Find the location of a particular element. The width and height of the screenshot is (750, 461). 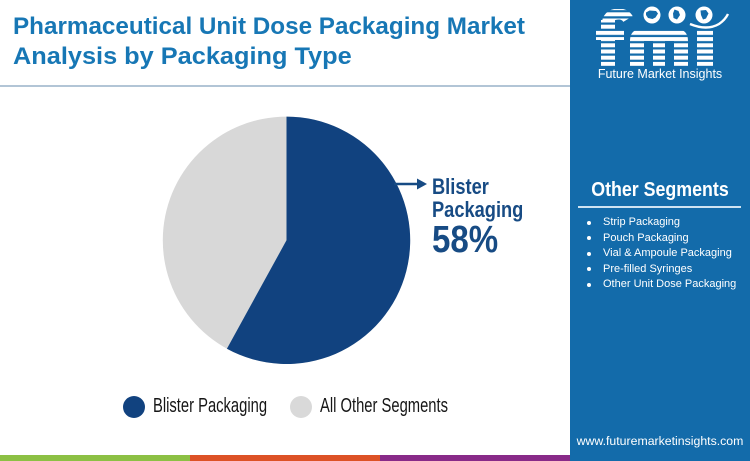

svg-text: Future Market Insights is located at coordinates (660, 74).